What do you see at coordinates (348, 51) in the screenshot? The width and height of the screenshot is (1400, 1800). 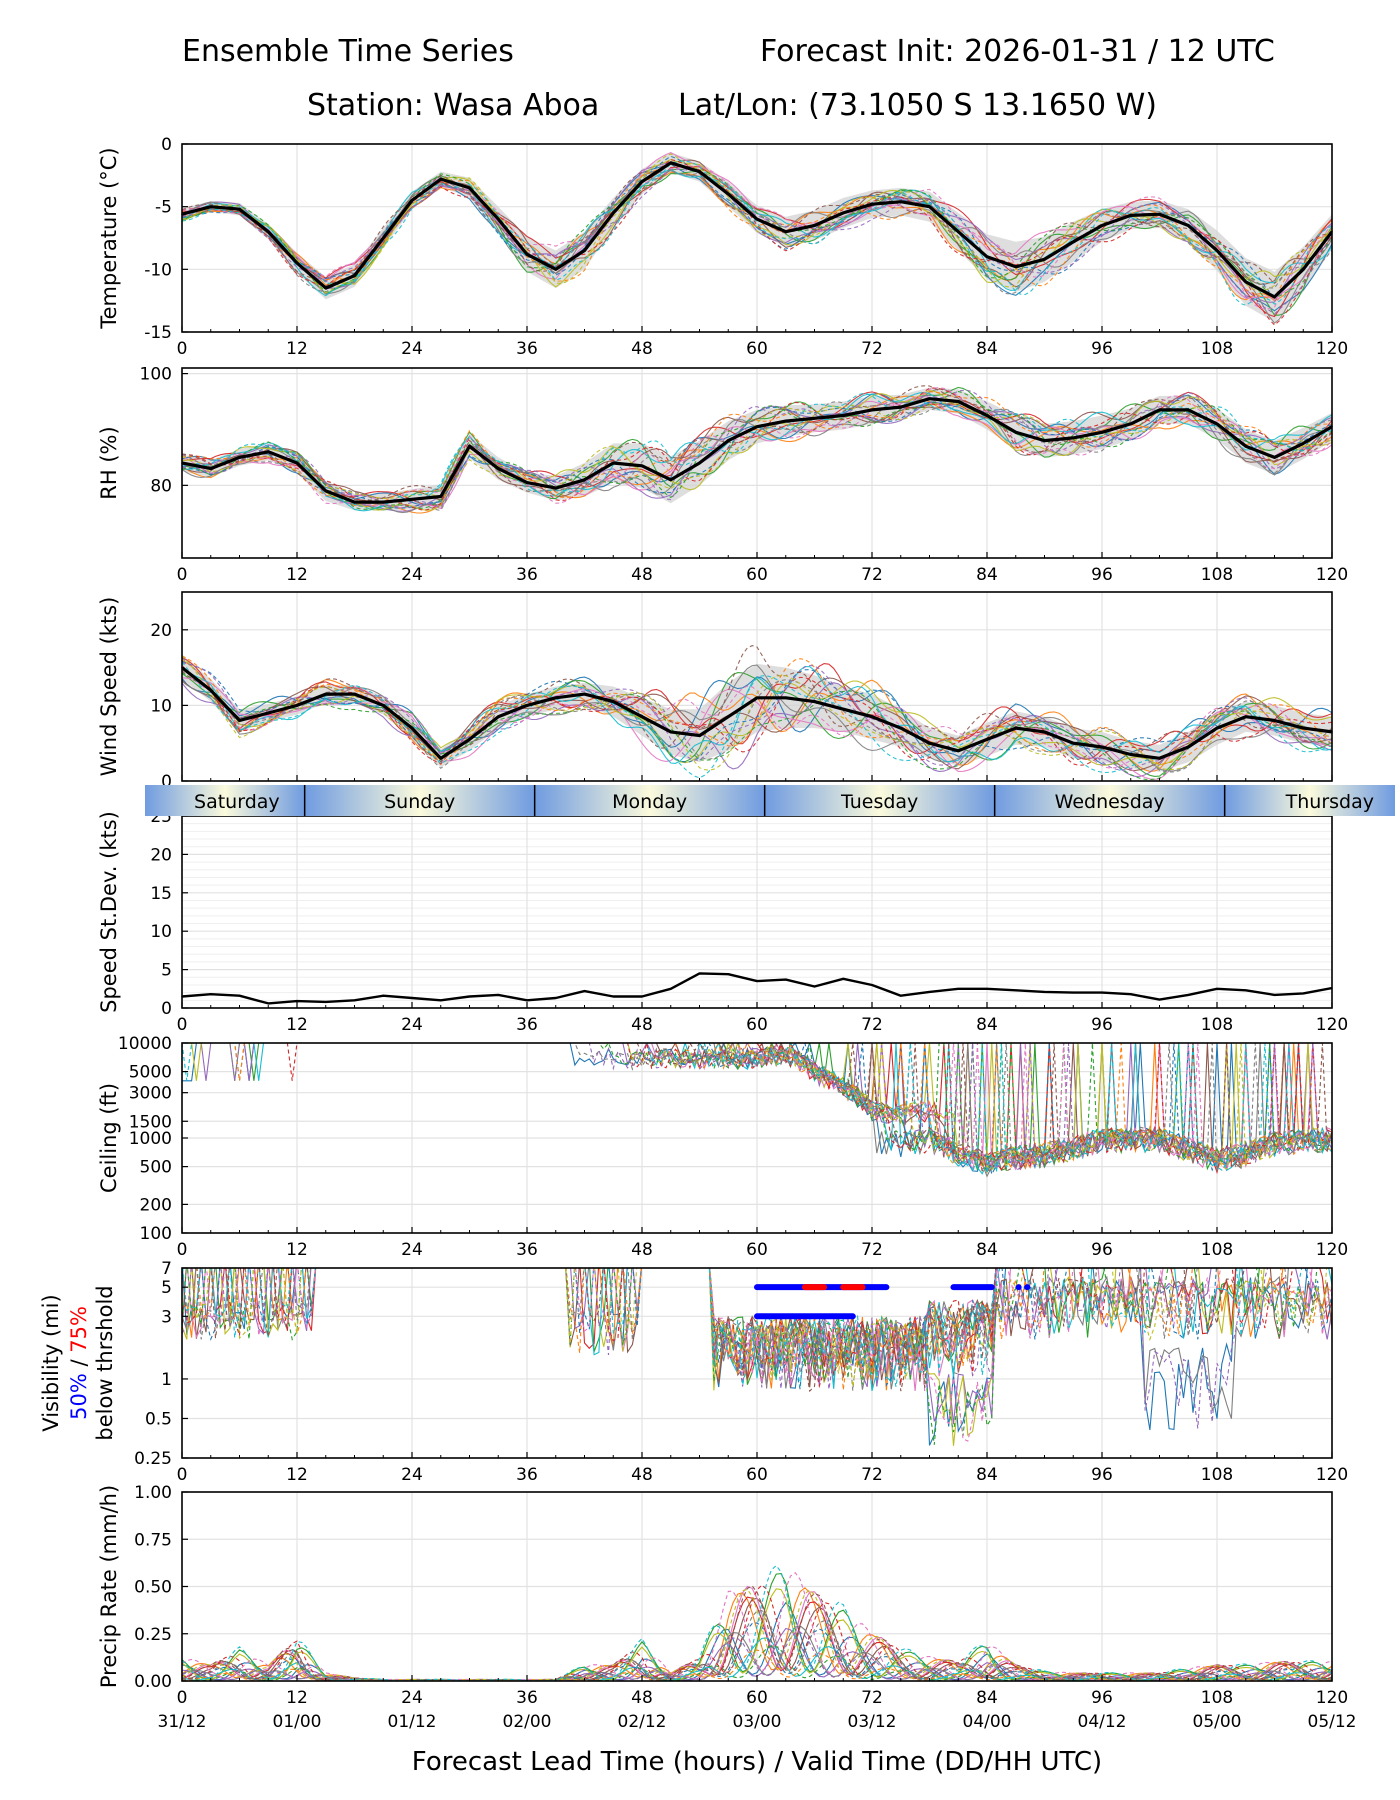 I see `figure-title: Ensemble Time Series` at bounding box center [348, 51].